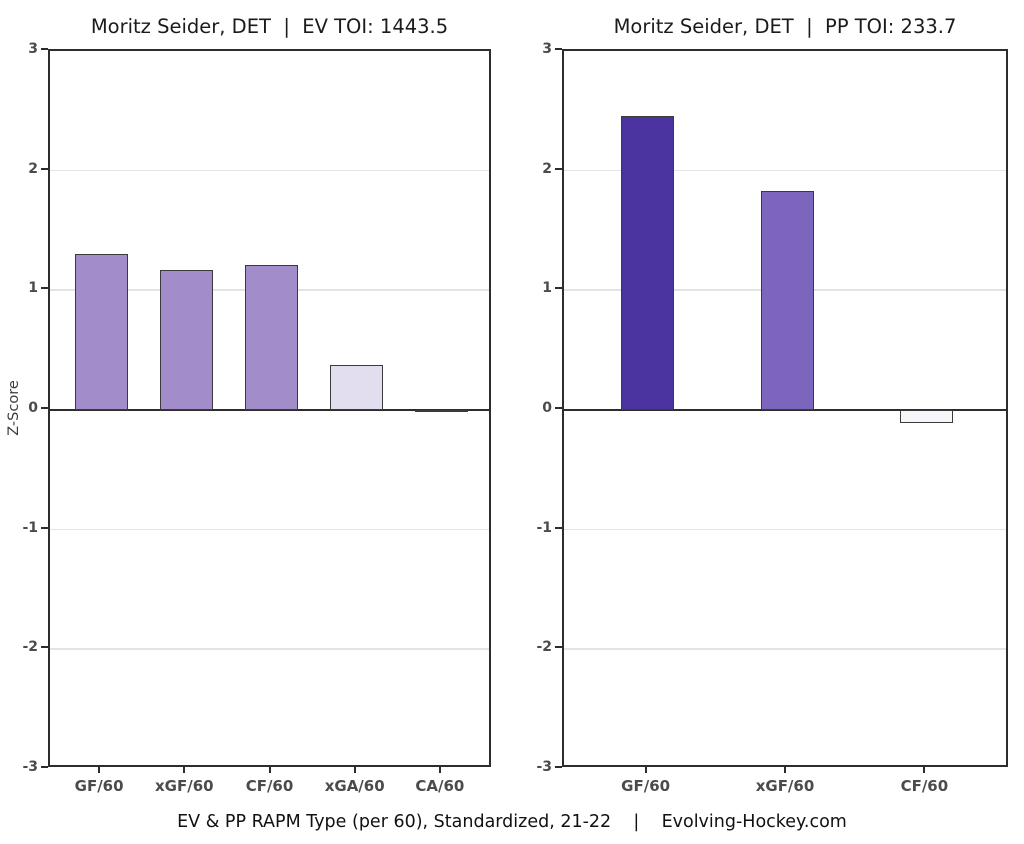 The width and height of the screenshot is (1024, 844). Describe the element at coordinates (785, 26) in the screenshot. I see `chart-title-pp: Moritz Seider, DET | PP TOI: 233.7` at that location.